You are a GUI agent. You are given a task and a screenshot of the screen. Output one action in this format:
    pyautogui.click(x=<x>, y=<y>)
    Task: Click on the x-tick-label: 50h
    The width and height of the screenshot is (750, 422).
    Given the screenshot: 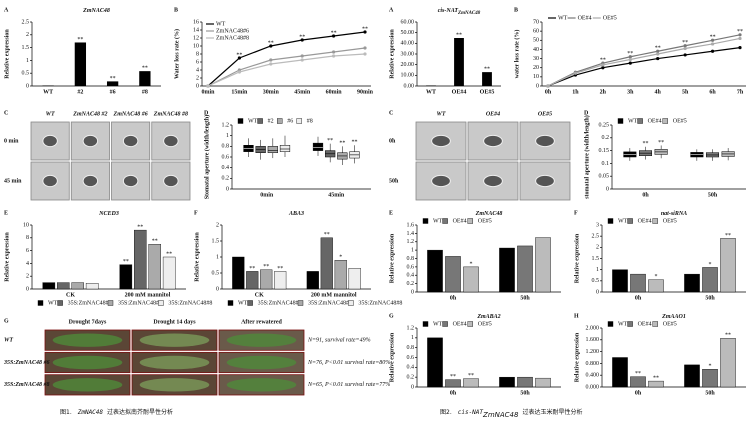 What is the action you would take?
    pyautogui.click(x=713, y=195)
    